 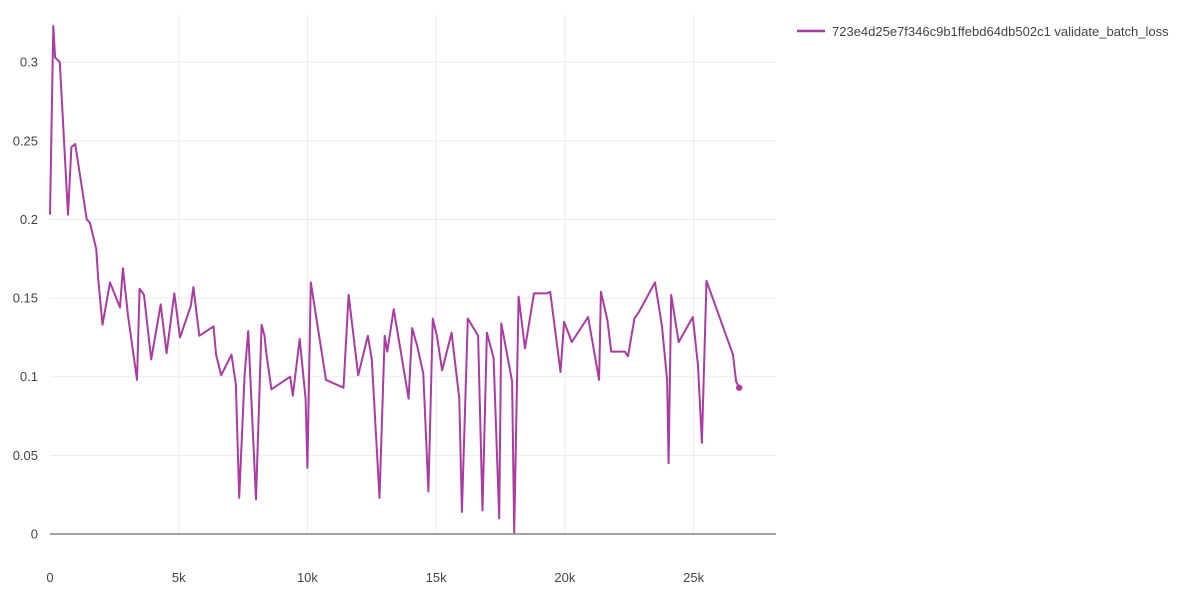 I want to click on series-end-point, so click(x=739, y=387).